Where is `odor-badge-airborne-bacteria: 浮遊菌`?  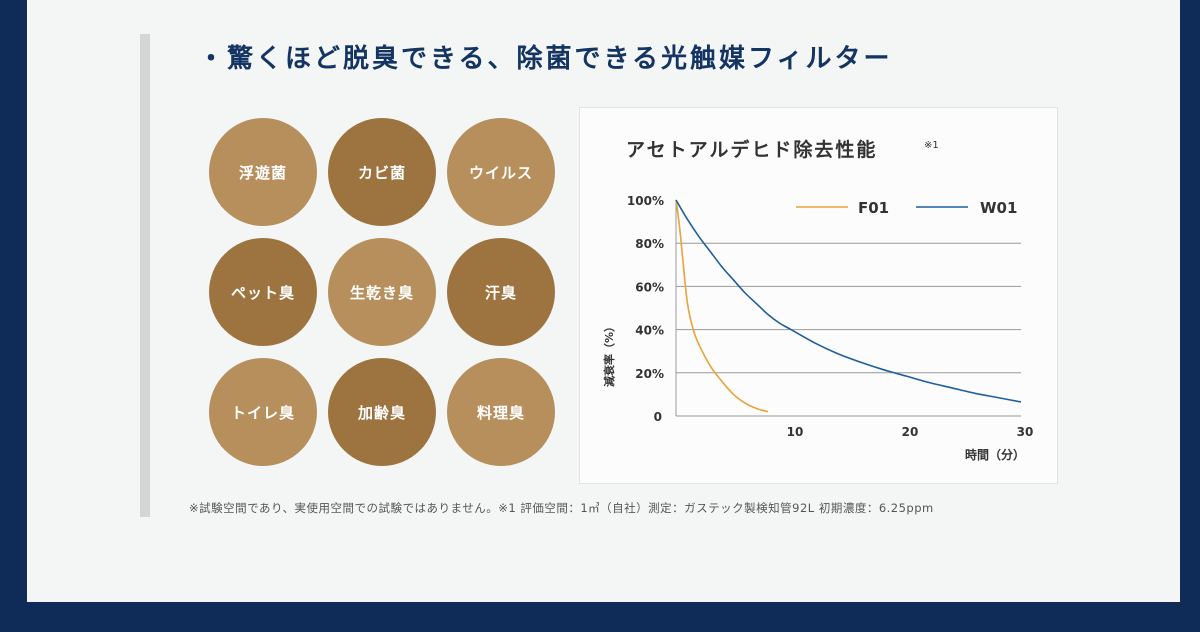
odor-badge-airborne-bacteria: 浮遊菌 is located at coordinates (263, 172).